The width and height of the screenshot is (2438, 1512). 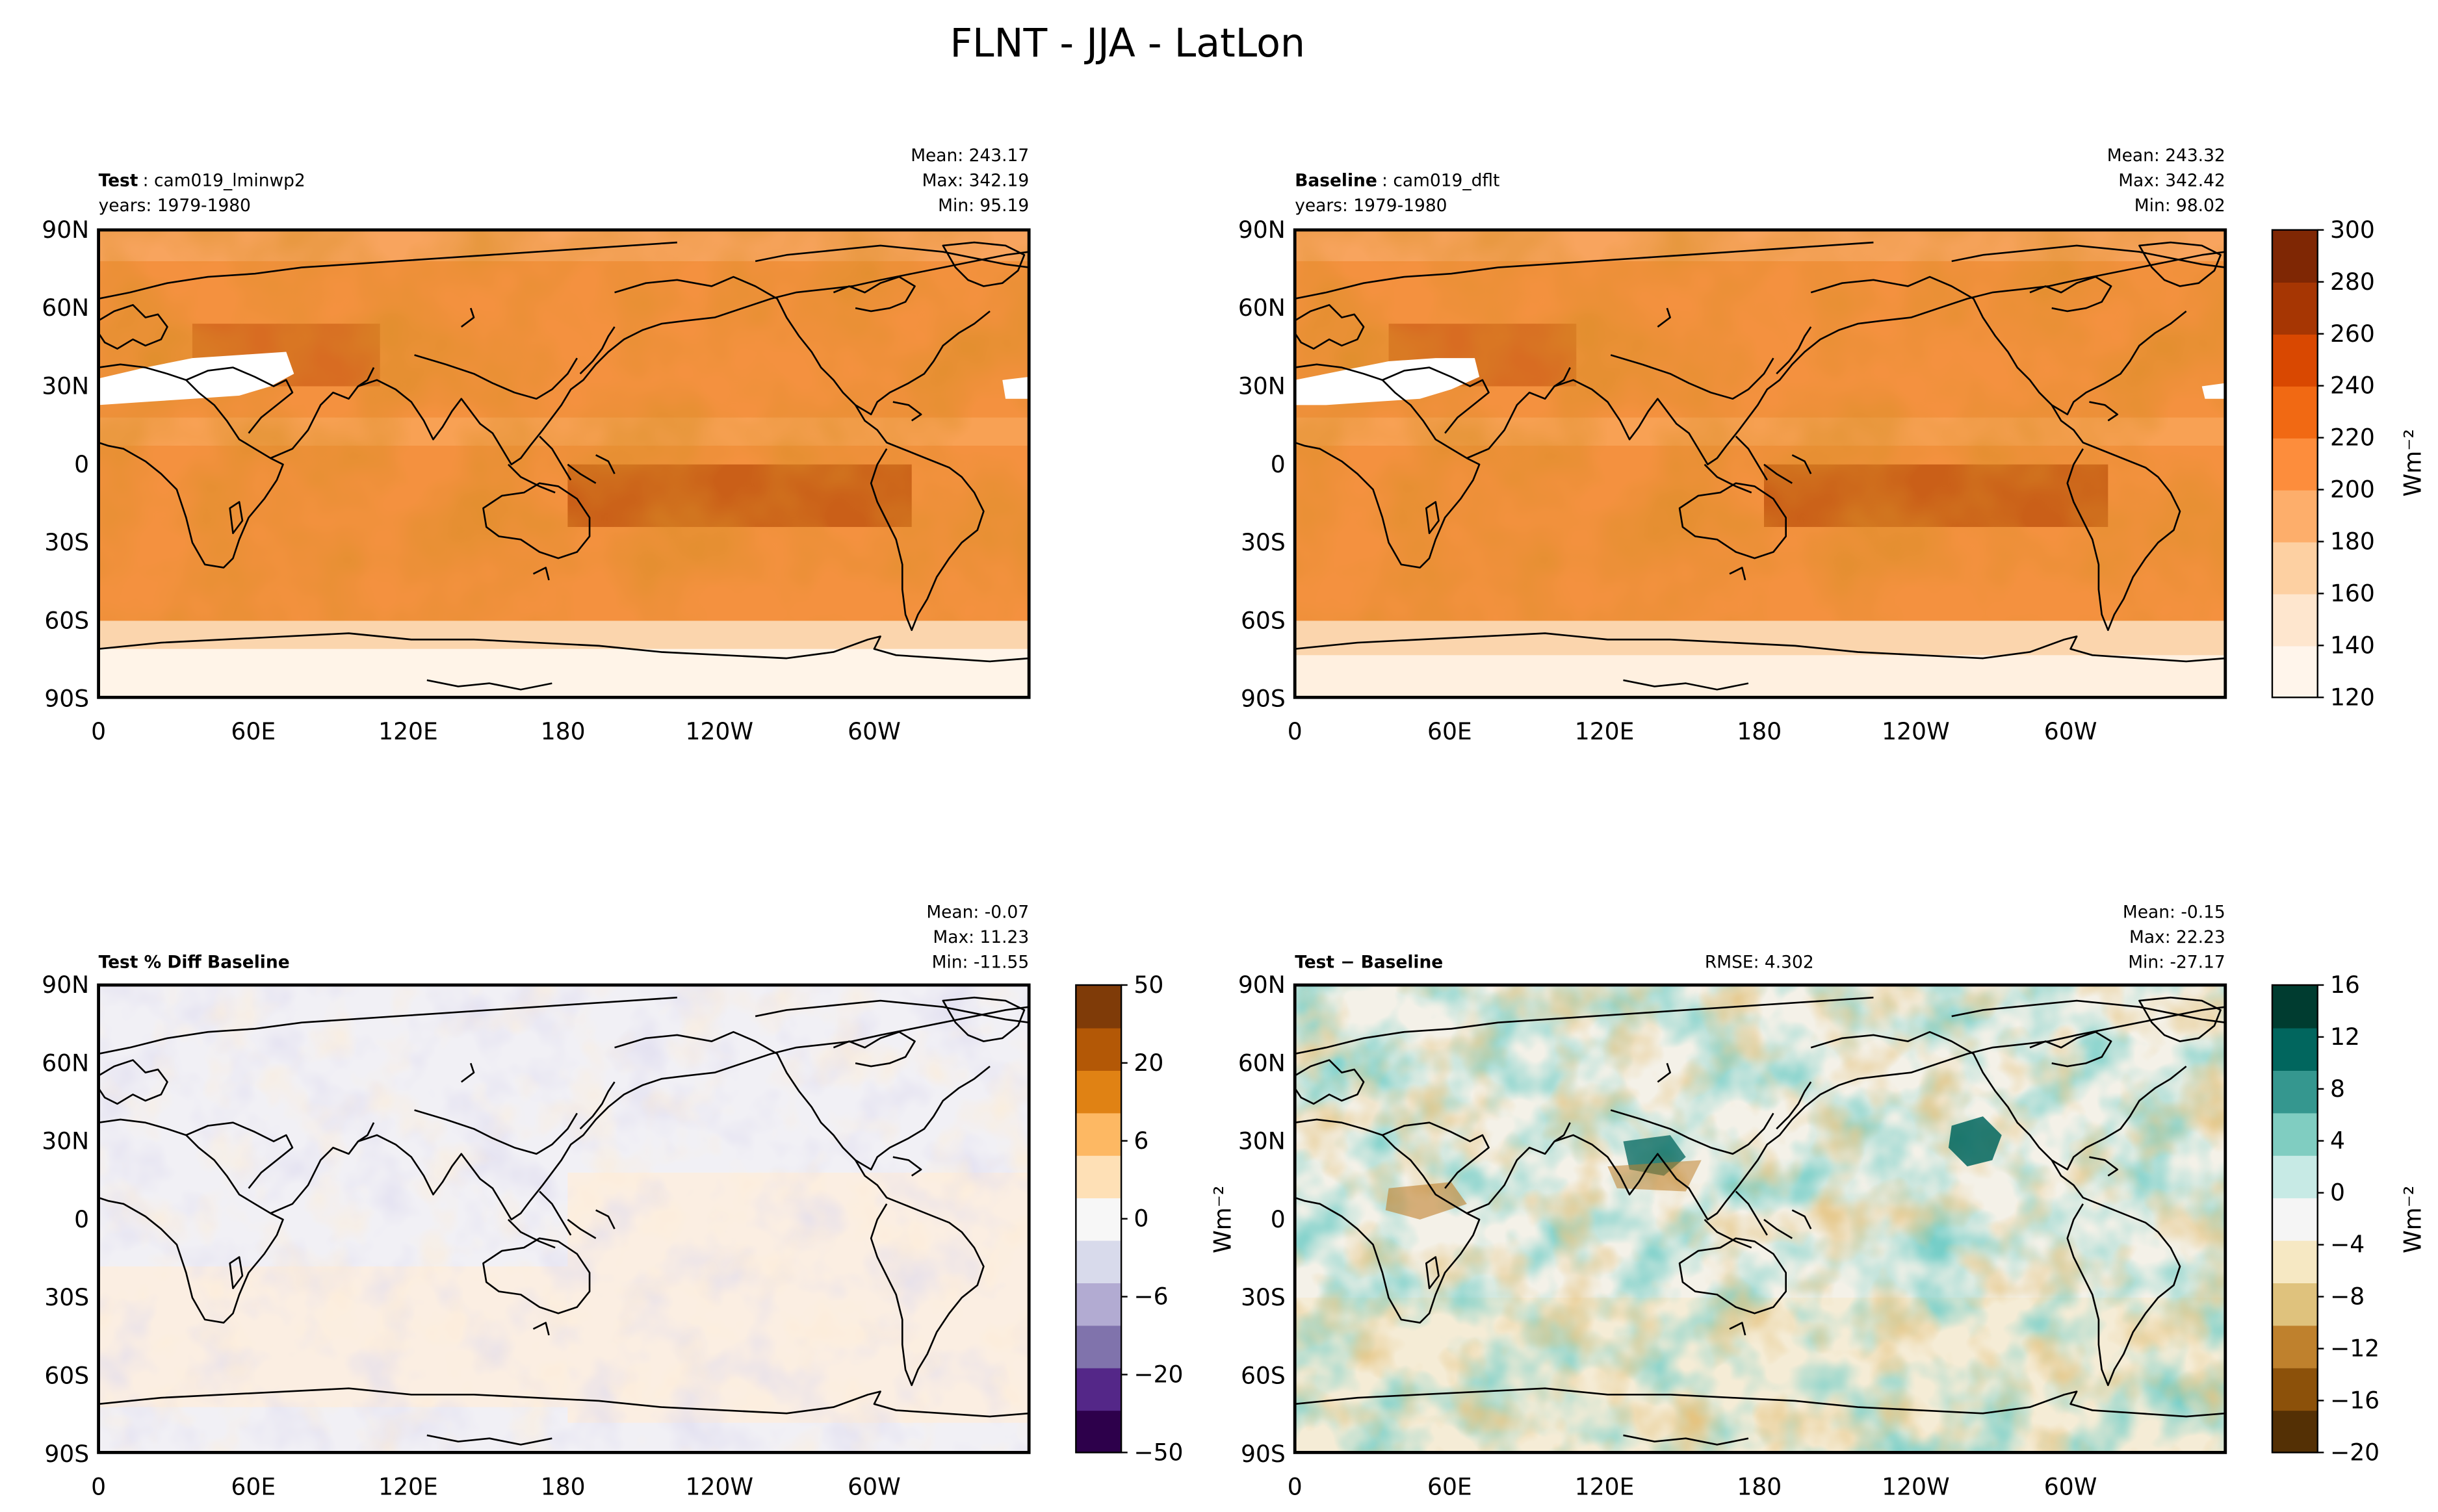 I want to click on colorbar-percent: −50 −20 −6 0 6 20 50, so click(x=1130, y=1218).